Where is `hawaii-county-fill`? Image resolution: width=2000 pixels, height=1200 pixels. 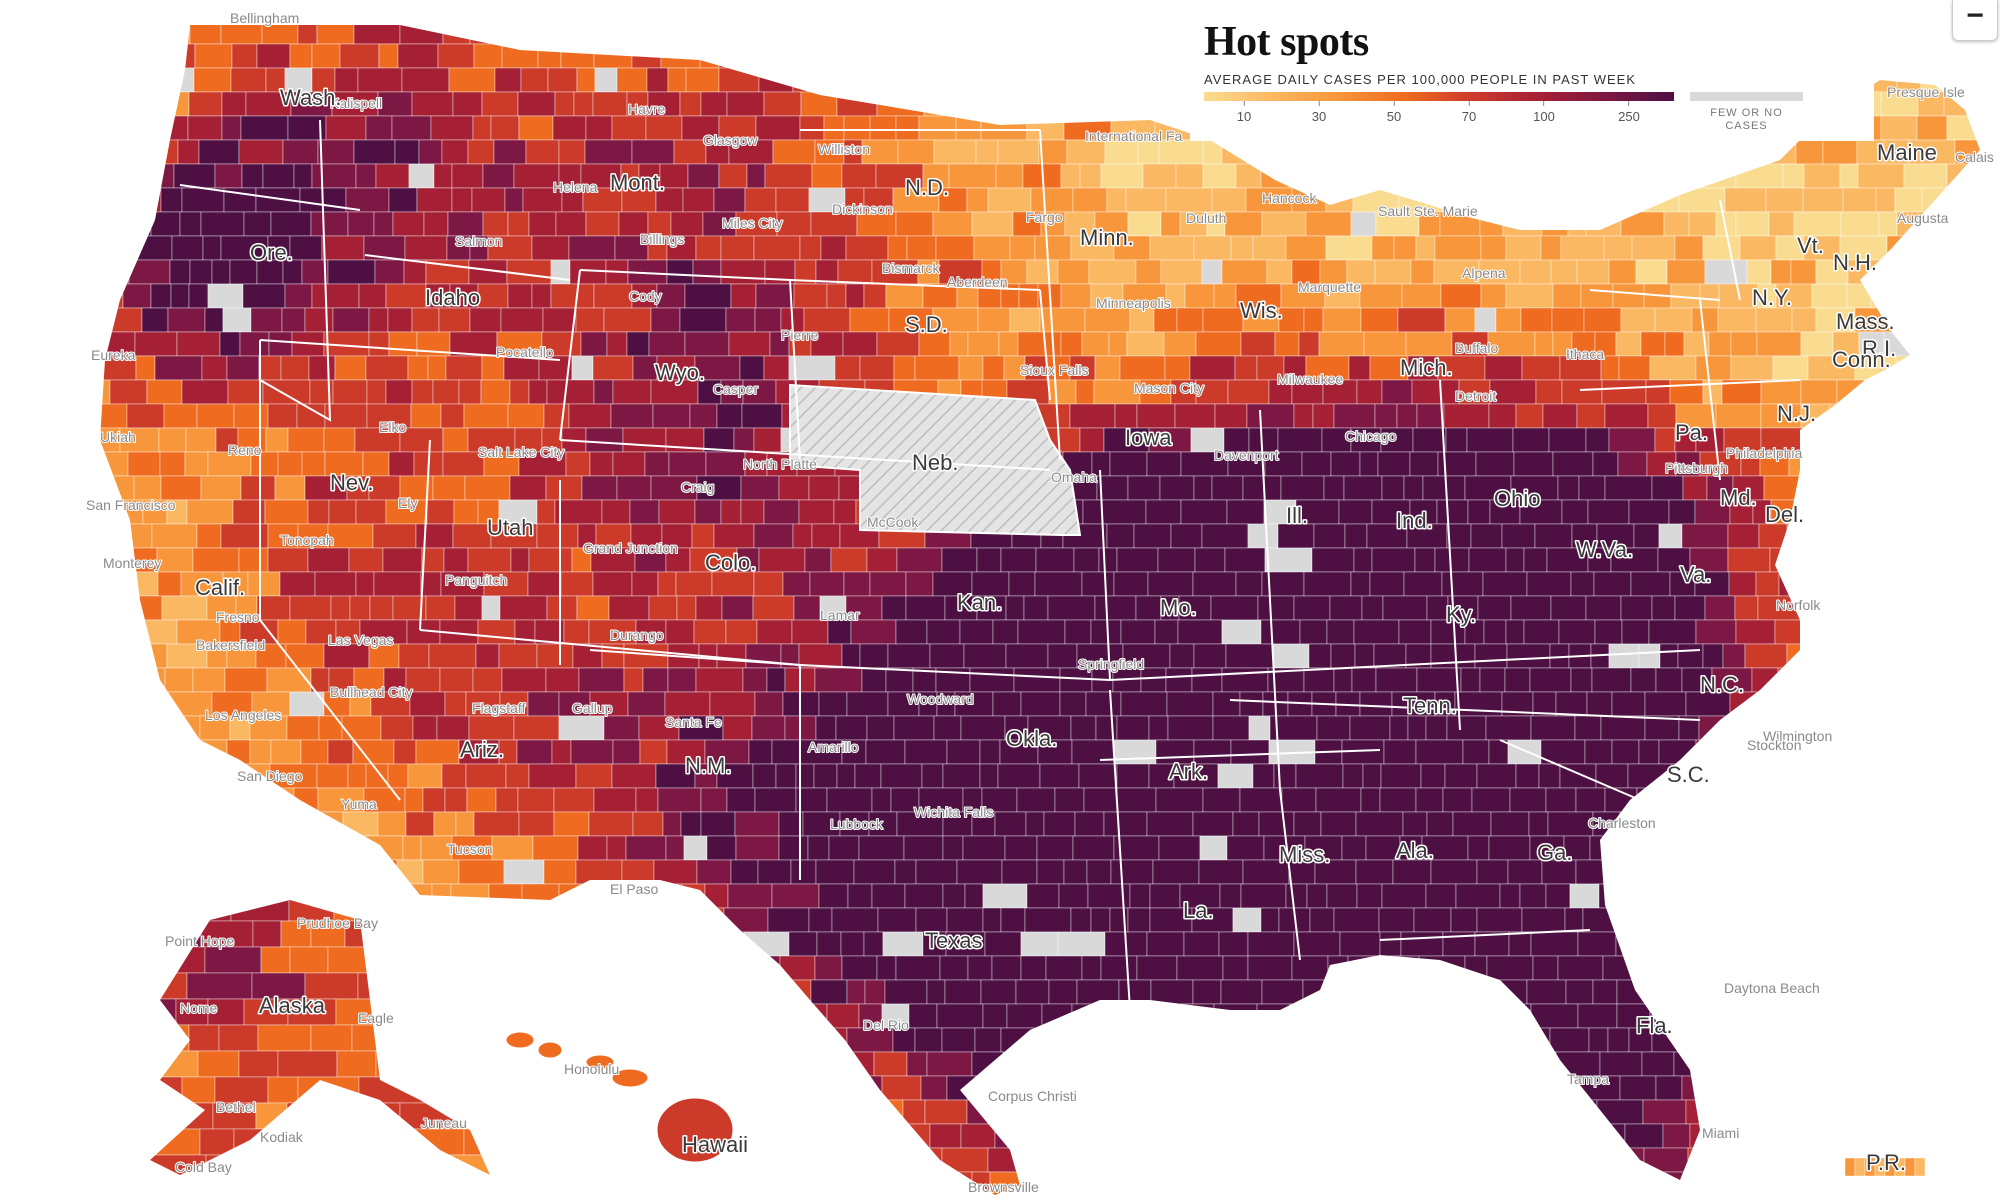 hawaii-county-fill is located at coordinates (619, 1097).